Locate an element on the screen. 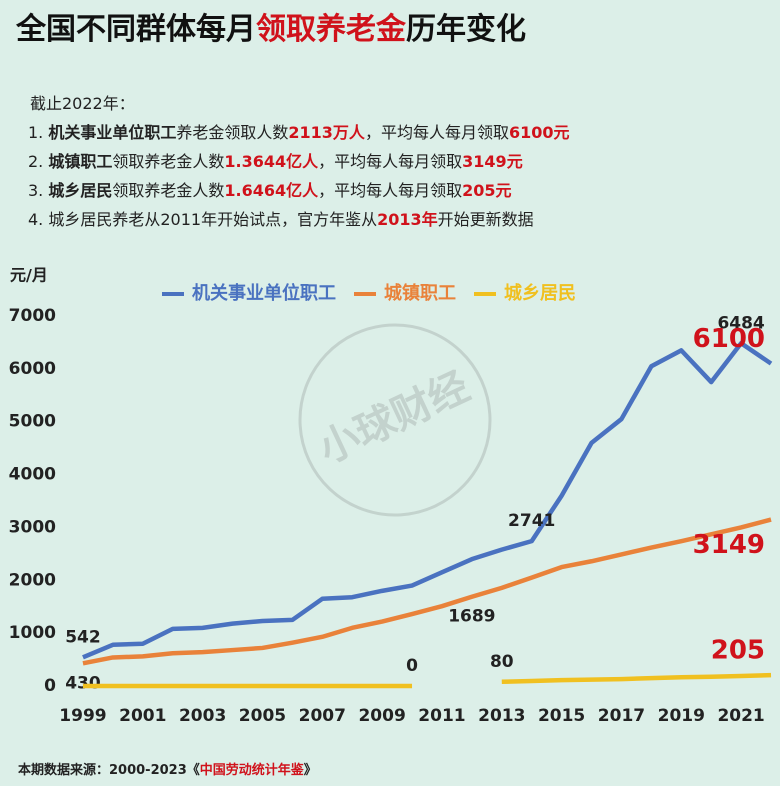 This screenshot has height=786, width=780. source-note-part: 中国劳动统计年鉴 is located at coordinates (252, 770).